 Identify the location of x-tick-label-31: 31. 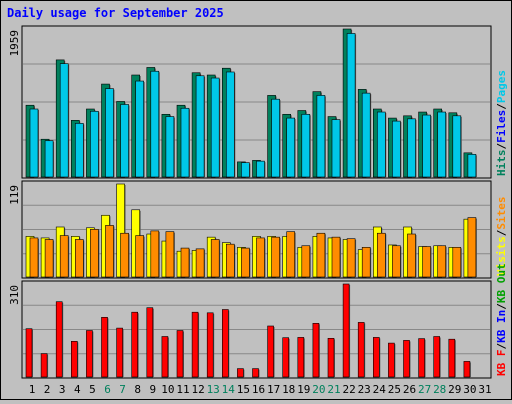
(484, 389).